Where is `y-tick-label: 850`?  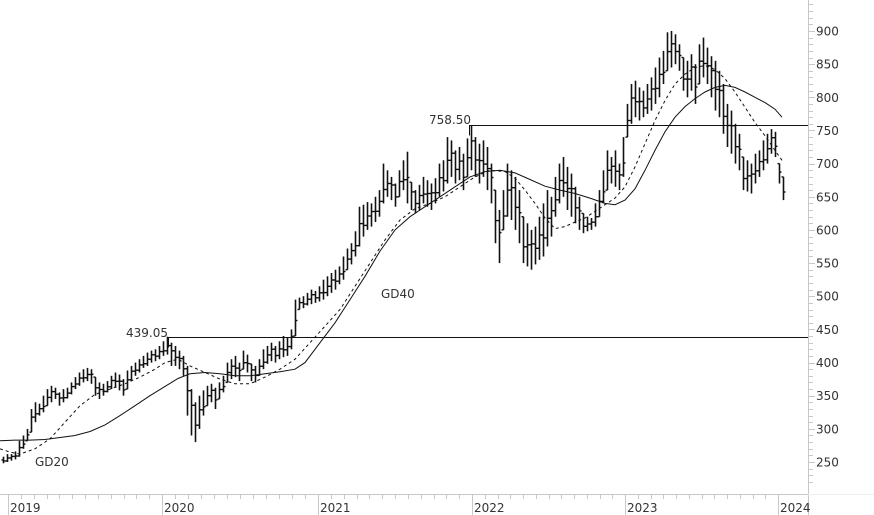 y-tick-label: 850 is located at coordinates (827, 65).